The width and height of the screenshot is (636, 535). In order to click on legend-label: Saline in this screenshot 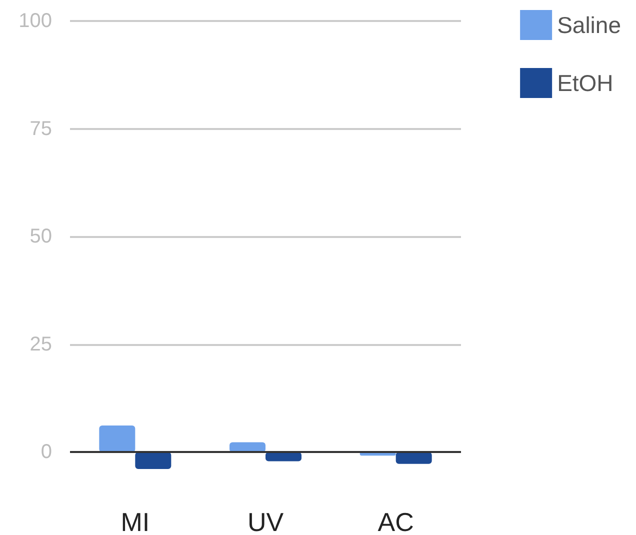, I will do `click(589, 25)`.